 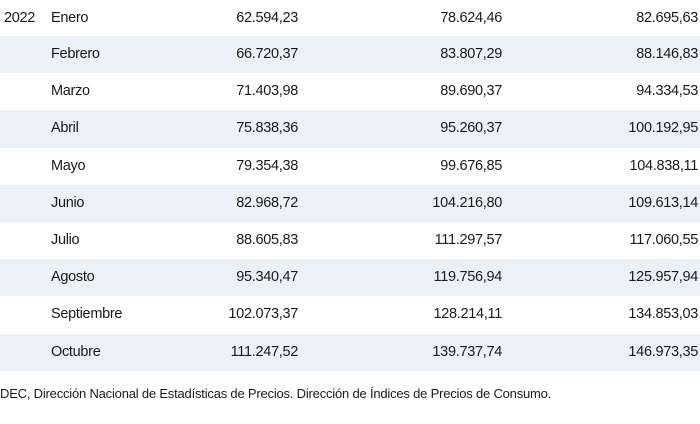 I want to click on value-col-1: 79.354,38, so click(x=267, y=165).